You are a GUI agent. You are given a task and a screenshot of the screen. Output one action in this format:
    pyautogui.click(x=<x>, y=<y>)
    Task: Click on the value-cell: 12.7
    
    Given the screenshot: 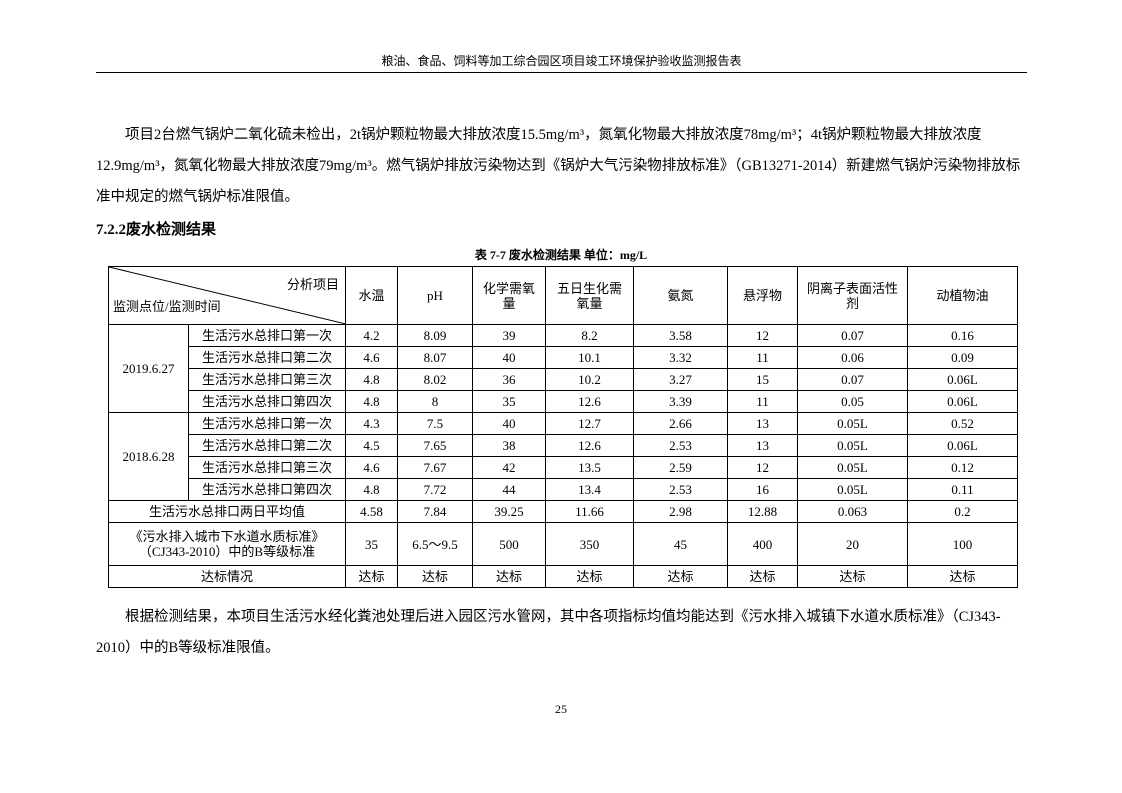 What is the action you would take?
    pyautogui.click(x=589, y=423)
    